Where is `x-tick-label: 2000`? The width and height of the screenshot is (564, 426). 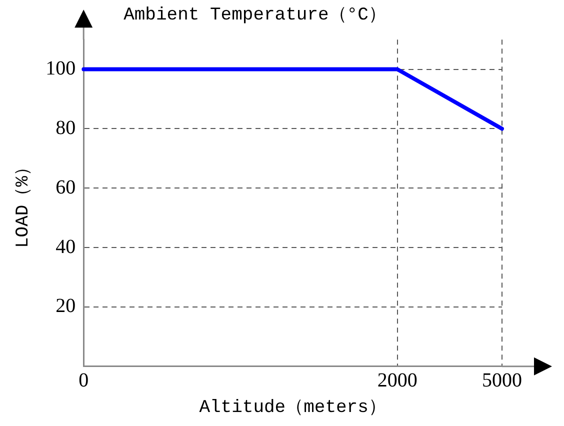 x-tick-label: 2000 is located at coordinates (397, 381).